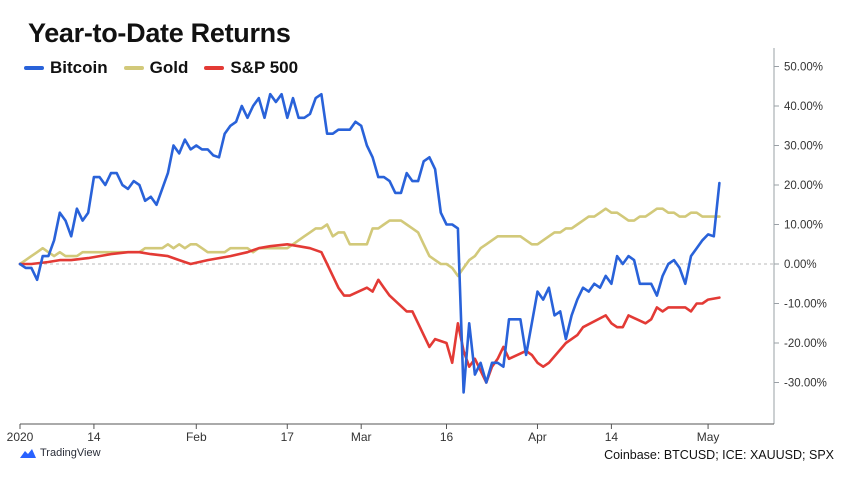 The image size is (860, 484). What do you see at coordinates (361, 437) in the screenshot?
I see `x-tick-label: Mar` at bounding box center [361, 437].